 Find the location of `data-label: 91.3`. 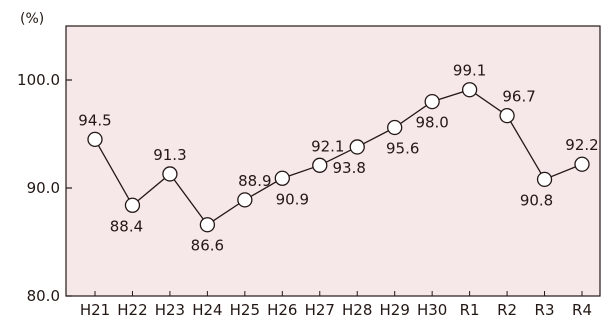

data-label: 91.3 is located at coordinates (169, 155).